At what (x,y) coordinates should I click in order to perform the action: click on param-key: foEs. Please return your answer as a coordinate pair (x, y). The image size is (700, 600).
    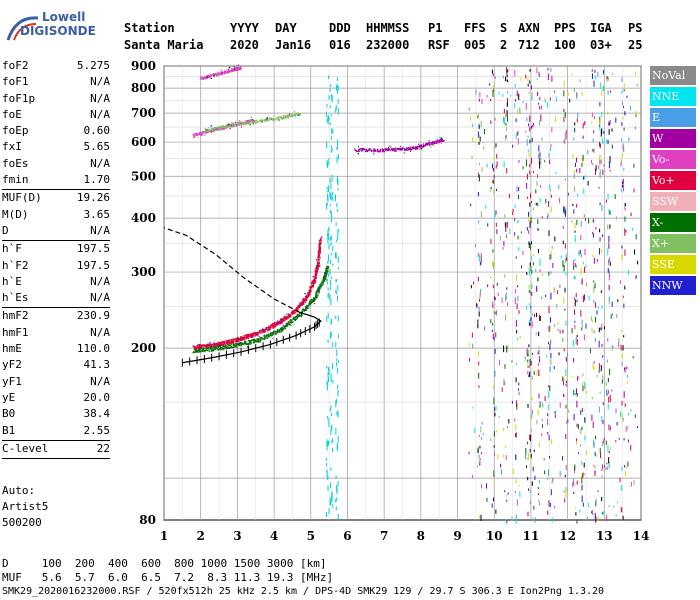
    Looking at the image, I should click on (15, 163).